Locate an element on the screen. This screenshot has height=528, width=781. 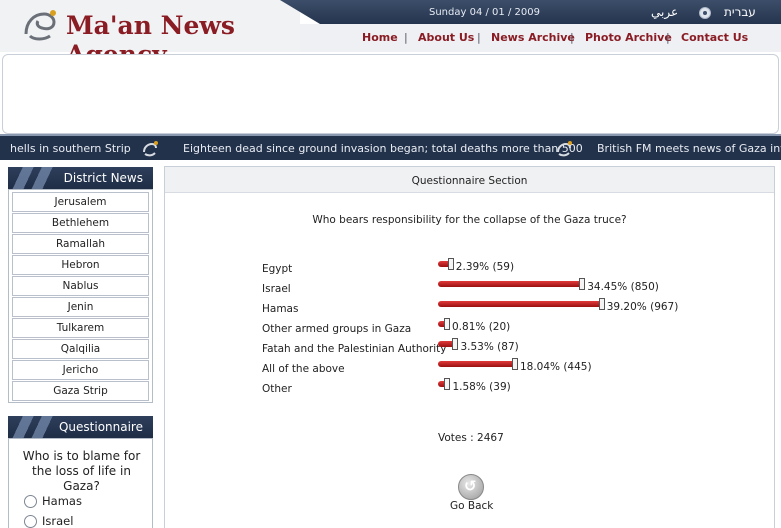
option-label-israel: Israel is located at coordinates (58, 521).